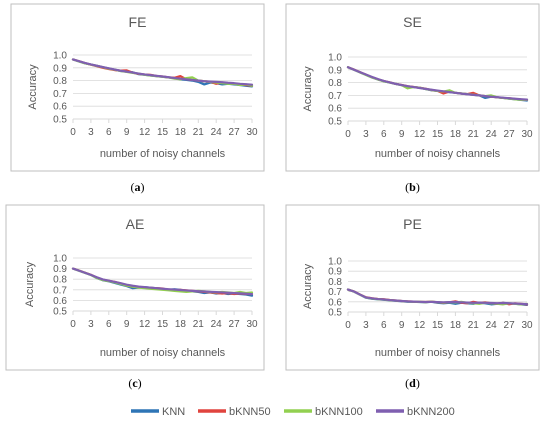 This screenshot has width=550, height=424. Describe the element at coordinates (418, 383) in the screenshot. I see `caption-d-close: )` at that location.